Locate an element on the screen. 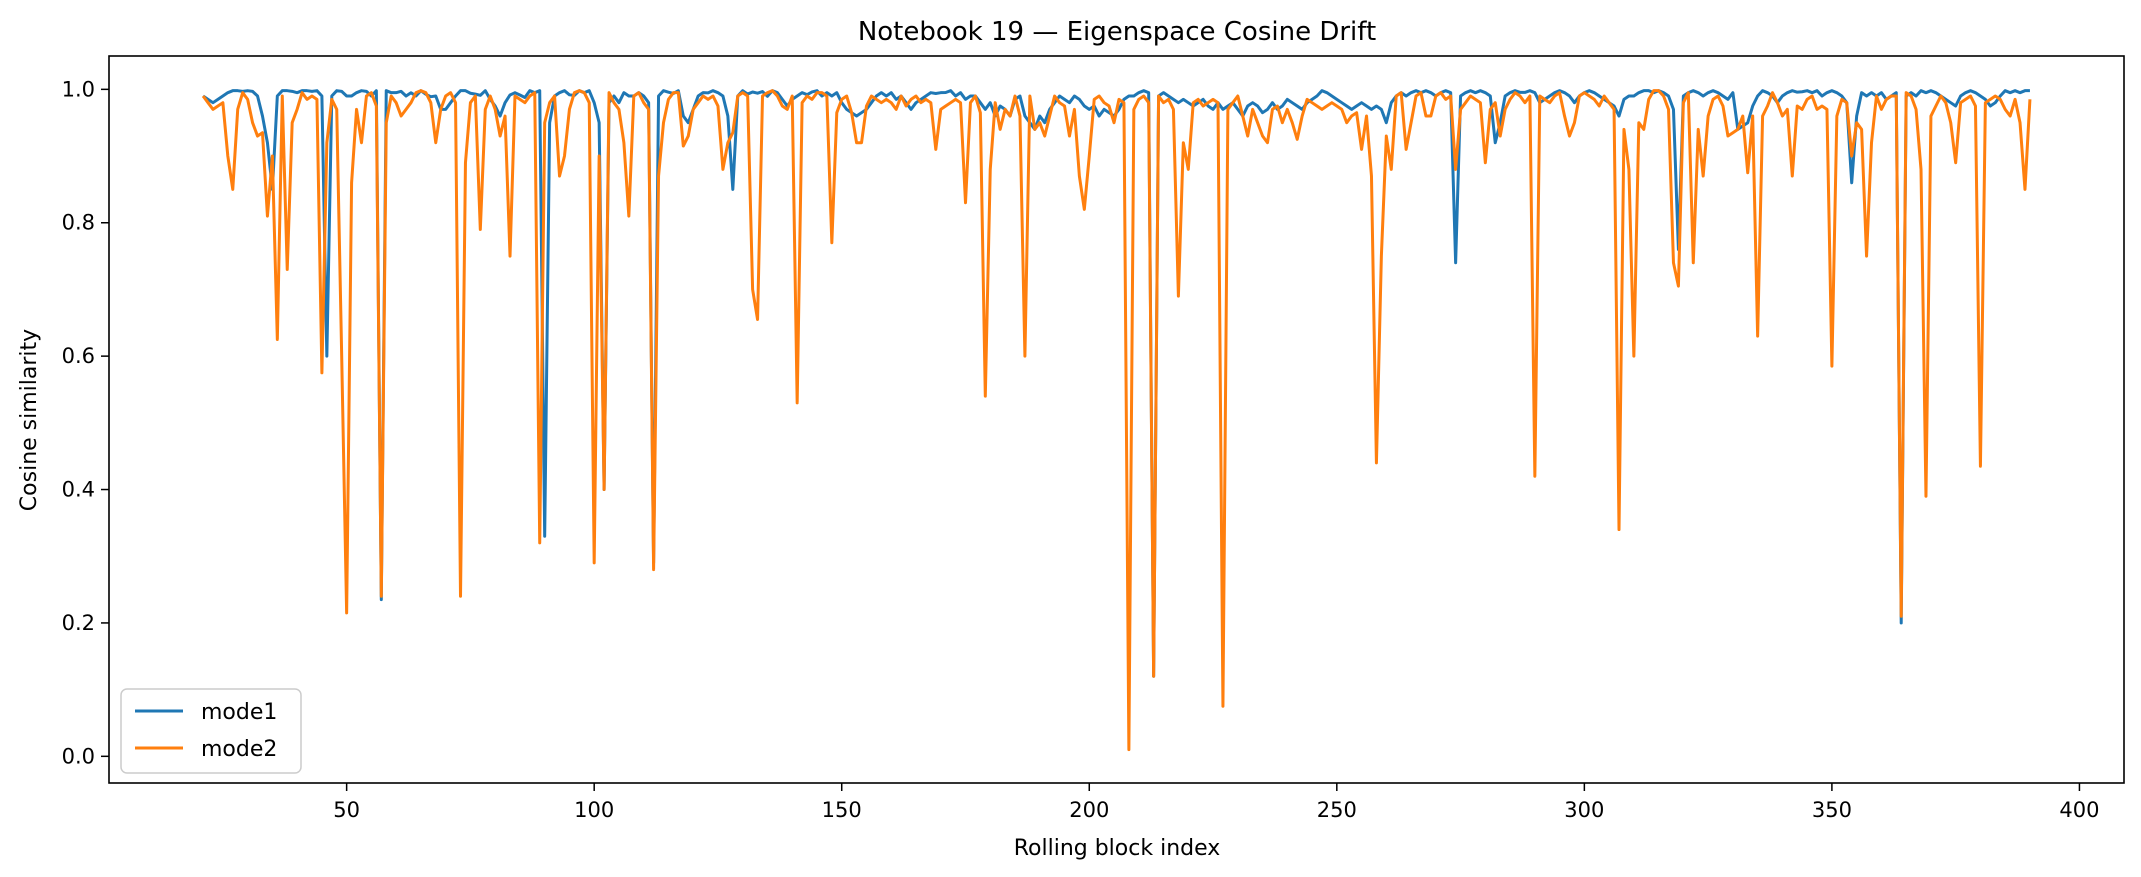  y-axis: 0.0 0.2 0.4 0.6 0.8 1.0 is located at coordinates (85, 422).